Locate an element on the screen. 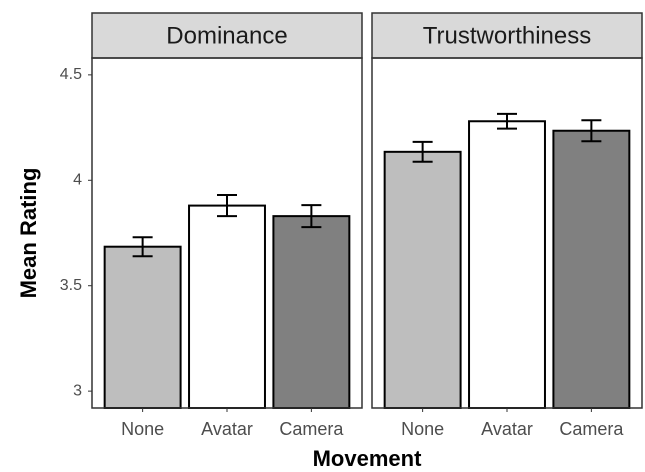 The image size is (645, 472). facet-title: Trustworthiness is located at coordinates (507, 35).